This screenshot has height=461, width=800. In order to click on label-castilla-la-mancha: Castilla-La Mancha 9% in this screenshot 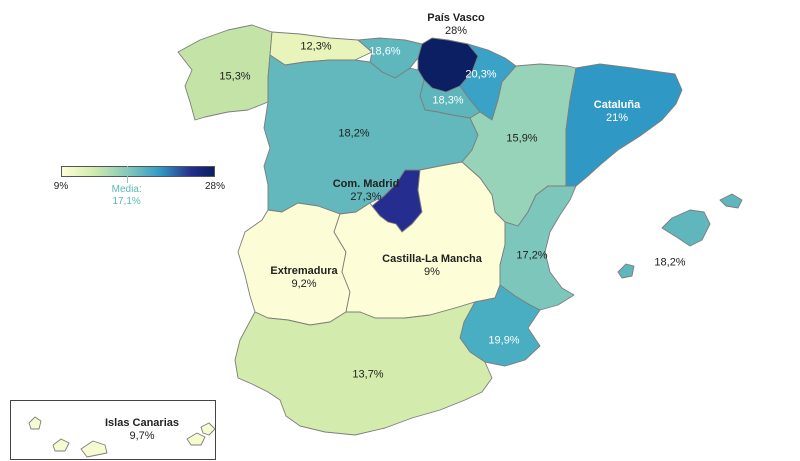, I will do `click(432, 266)`.